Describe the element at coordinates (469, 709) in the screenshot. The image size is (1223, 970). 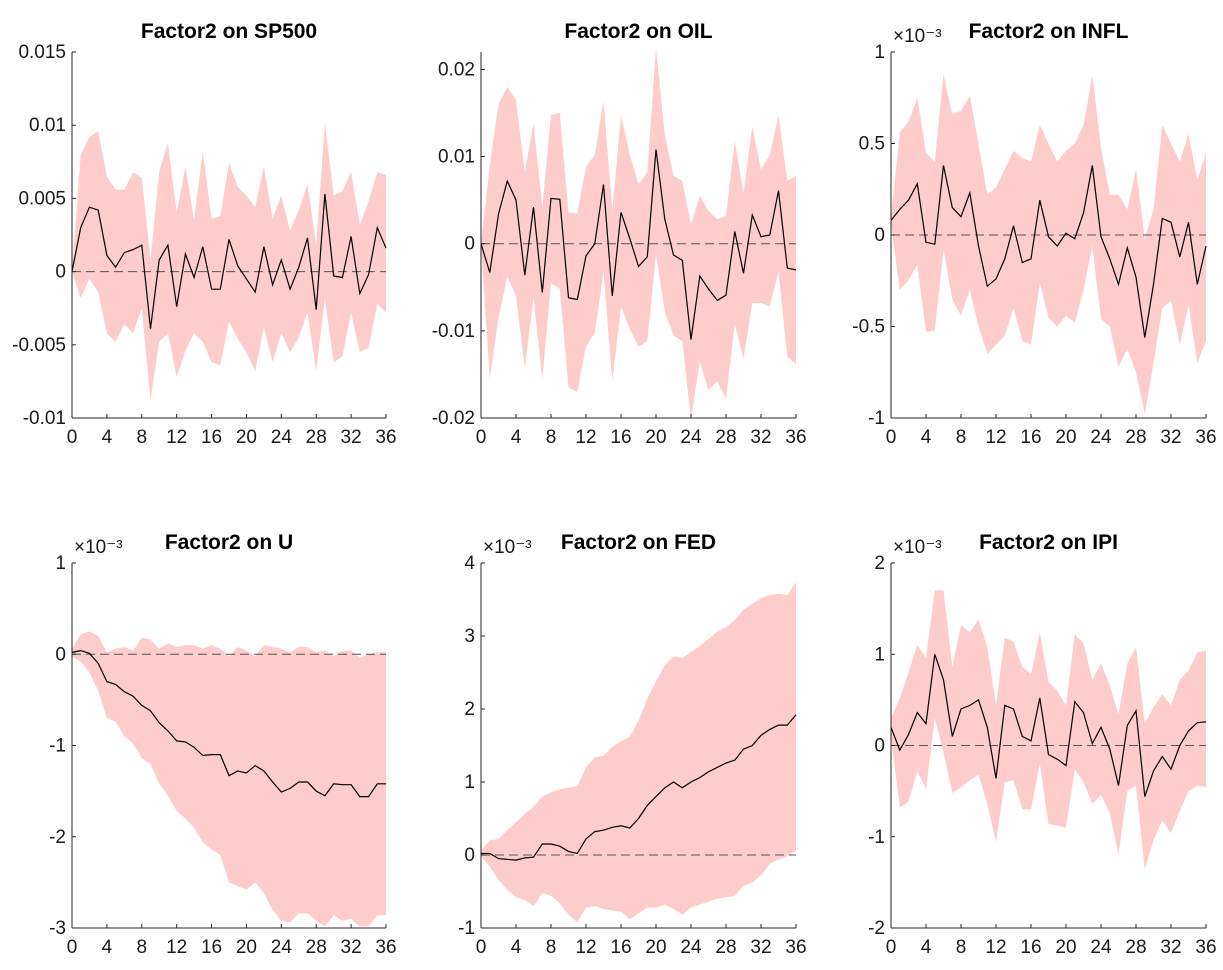
I see `y-tick-label: 2` at that location.